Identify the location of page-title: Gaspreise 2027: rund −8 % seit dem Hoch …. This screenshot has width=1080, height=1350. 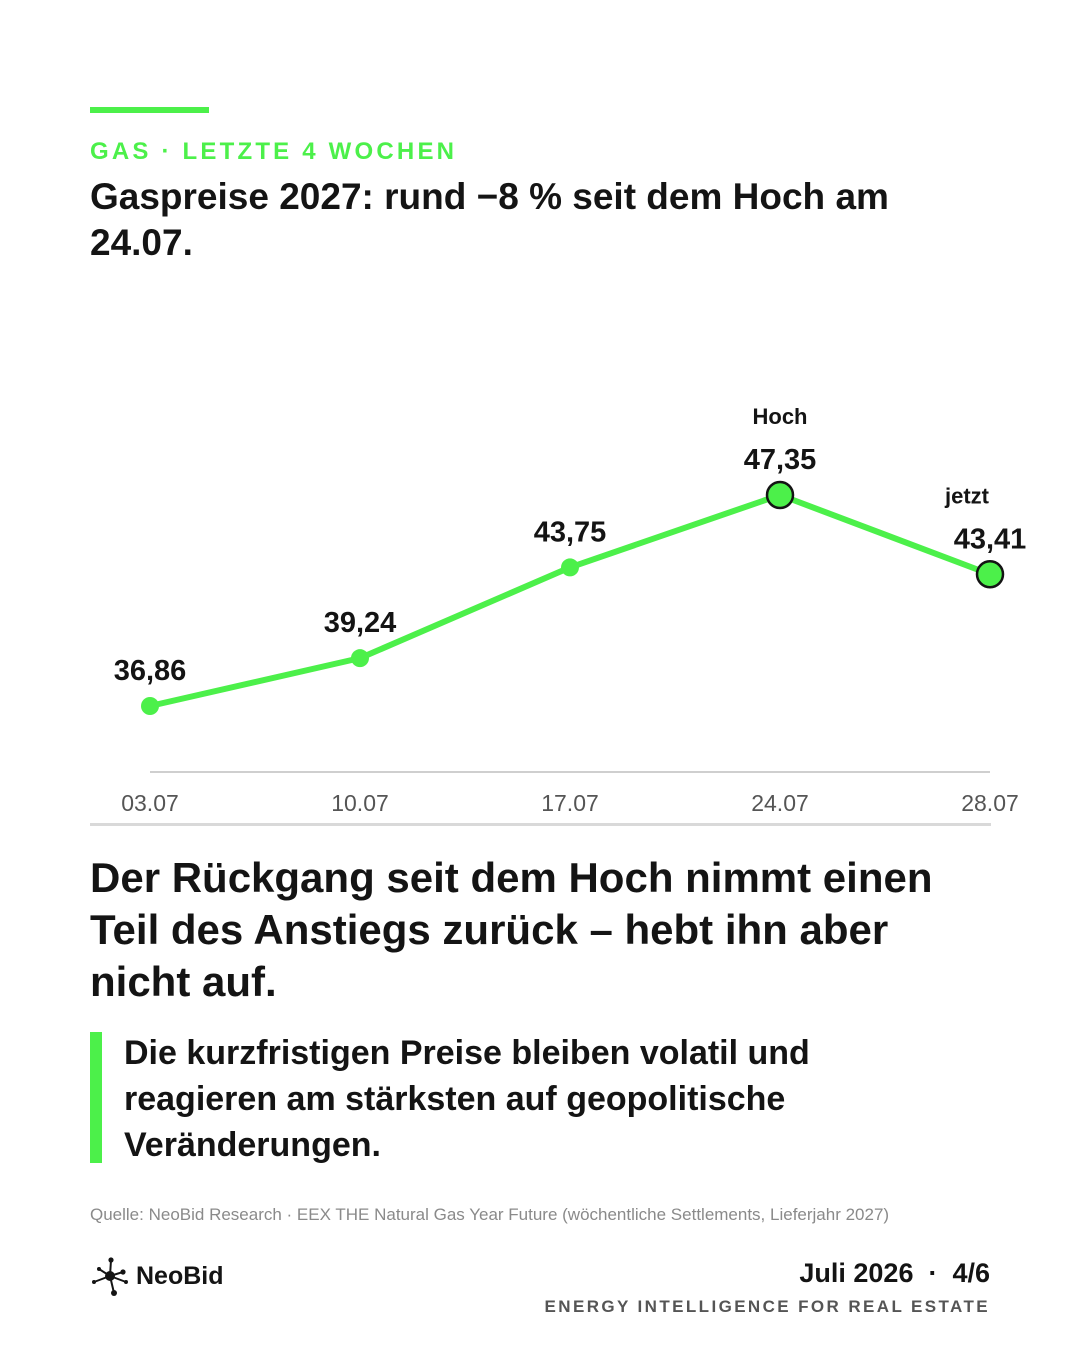
(489, 219).